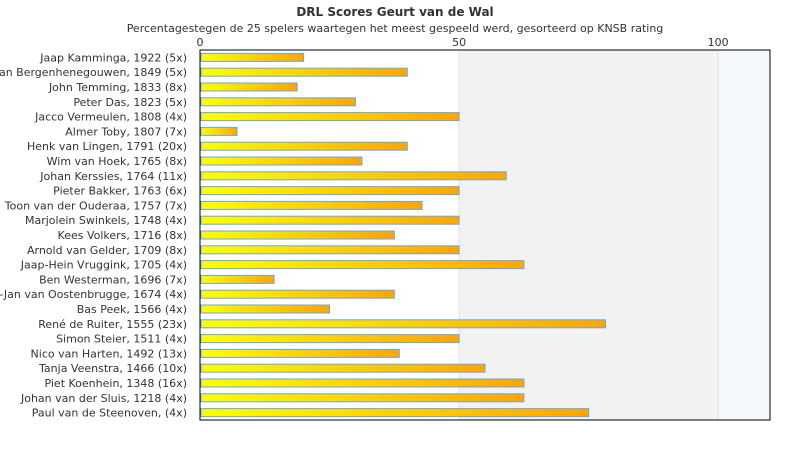 This screenshot has width=790, height=450. I want to click on category-label: John Temming, 1833 (8x), so click(117, 87).